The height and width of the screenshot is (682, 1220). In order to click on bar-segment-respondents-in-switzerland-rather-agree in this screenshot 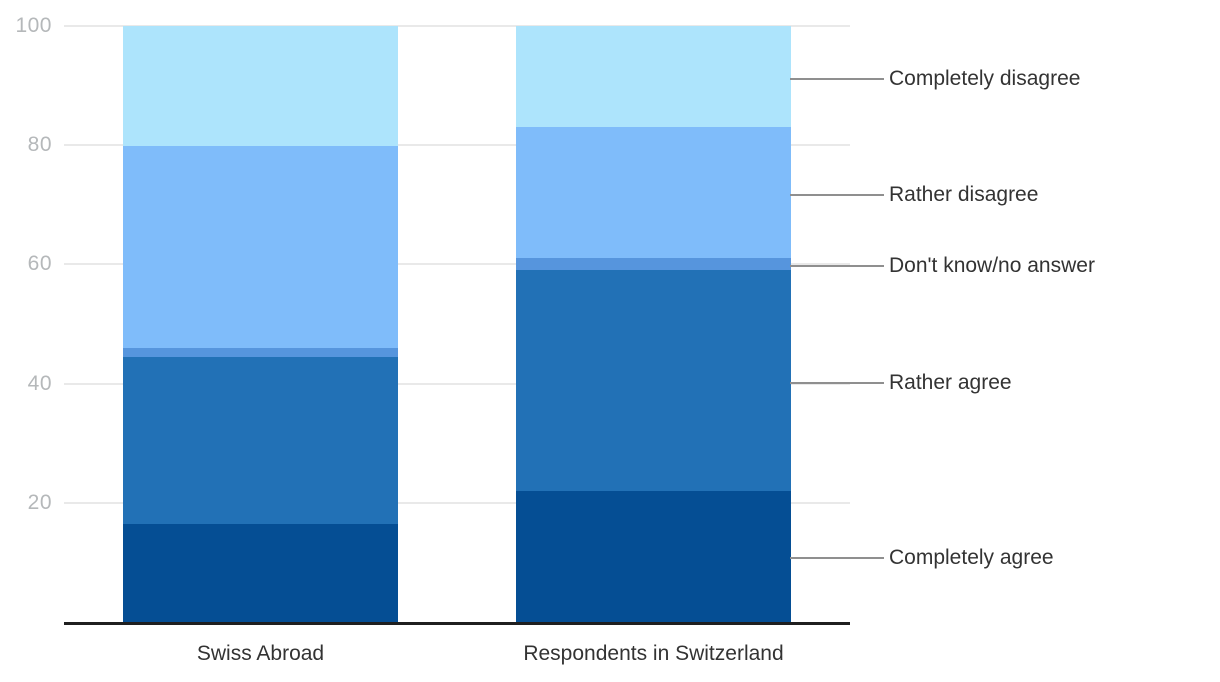, I will do `click(653, 380)`.